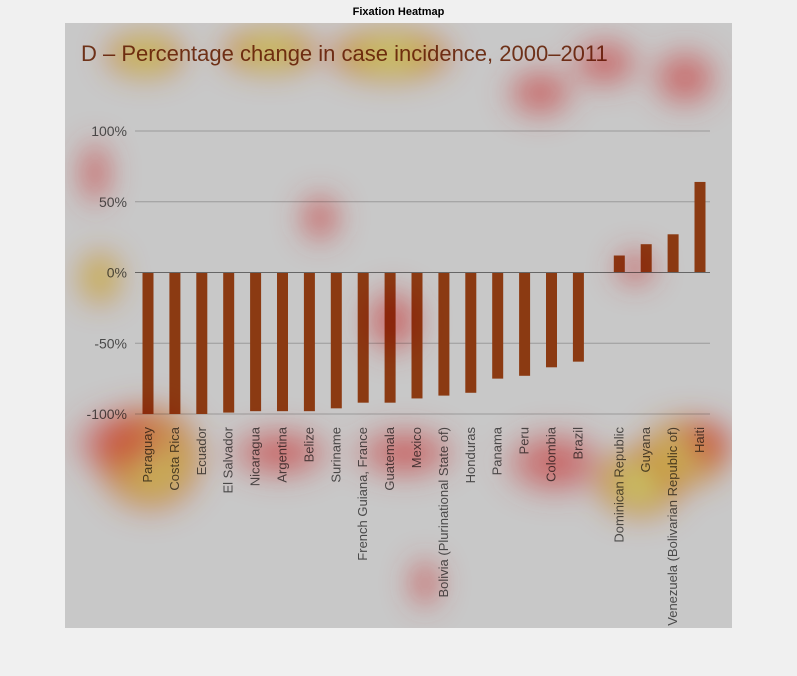 This screenshot has height=676, width=797. Describe the element at coordinates (470, 455) in the screenshot. I see `x-tick-label: Honduras` at that location.